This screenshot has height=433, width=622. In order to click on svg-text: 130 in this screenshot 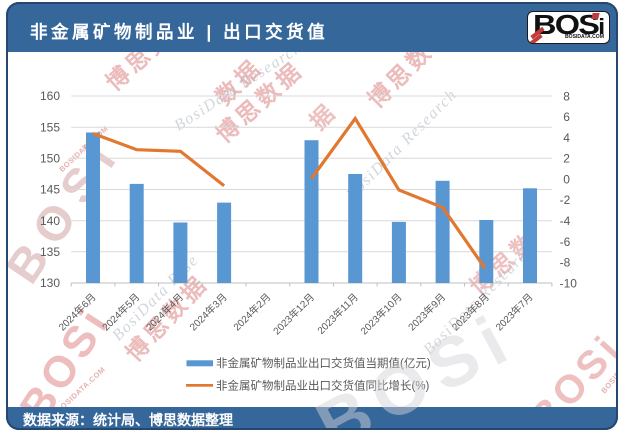, I will do `click(50, 283)`.